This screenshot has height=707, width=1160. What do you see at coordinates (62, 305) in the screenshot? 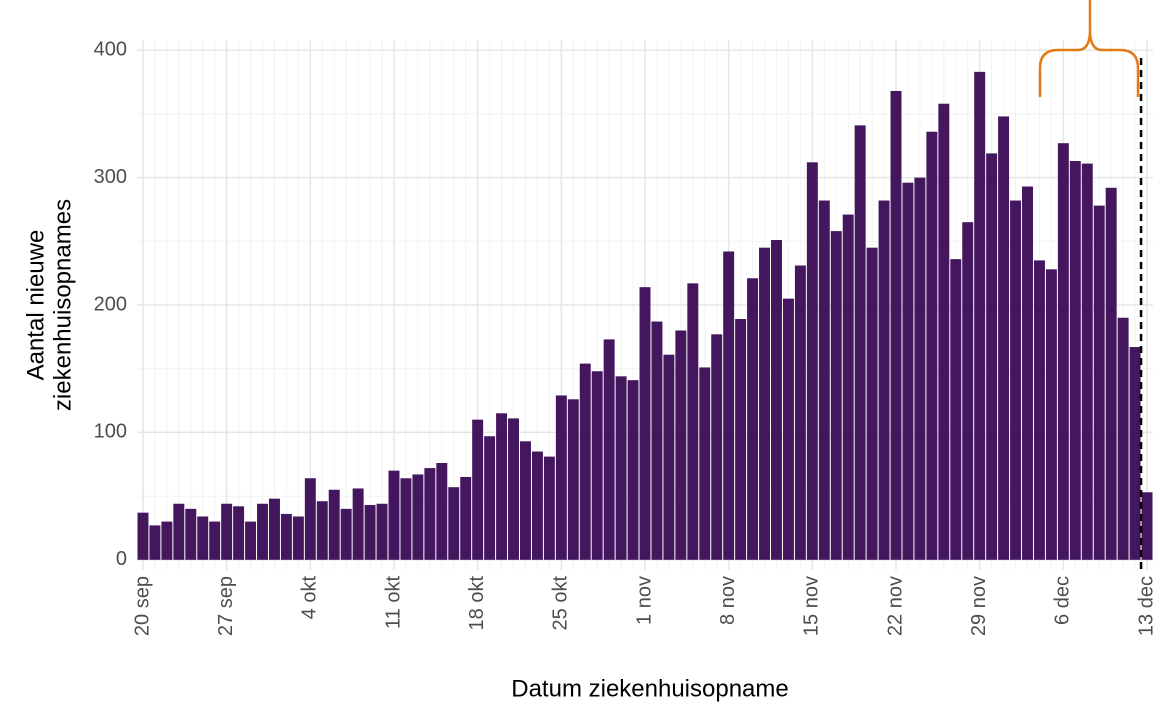
I see `y-axis-title: ziekenhuisopnames` at bounding box center [62, 305].